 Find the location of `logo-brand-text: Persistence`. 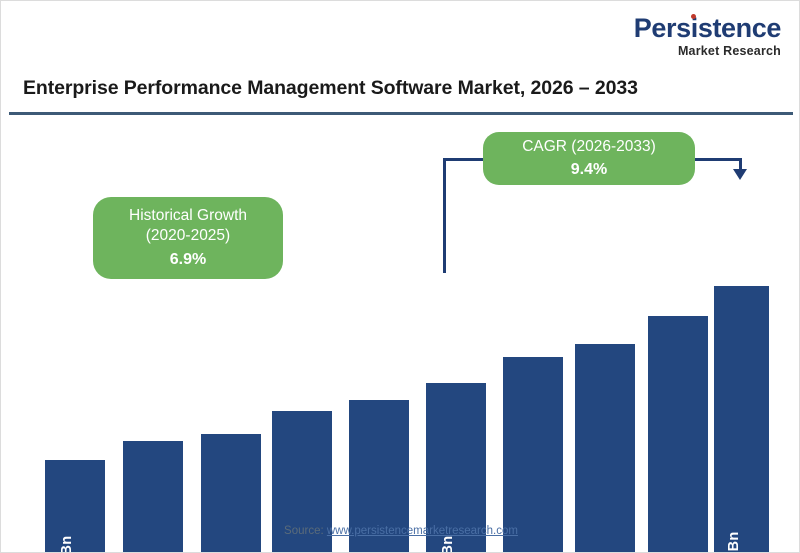

logo-brand-text: Persistence is located at coordinates (707, 28).